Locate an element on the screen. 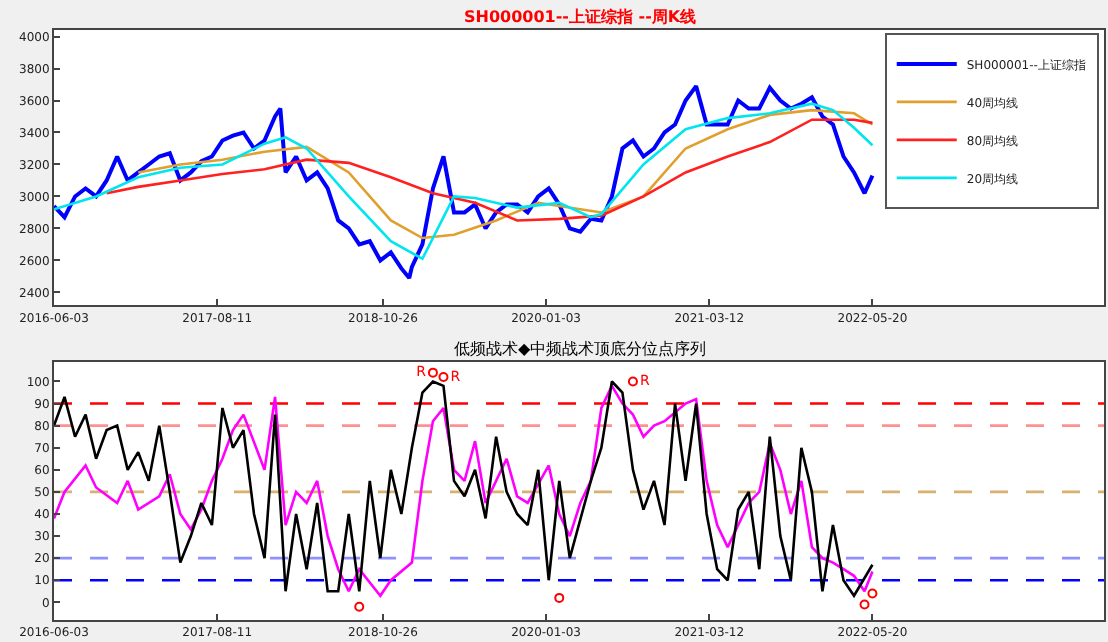 This screenshot has height=642, width=1108. chart-title: SH000001--上证综指 --周K线 is located at coordinates (580, 17).